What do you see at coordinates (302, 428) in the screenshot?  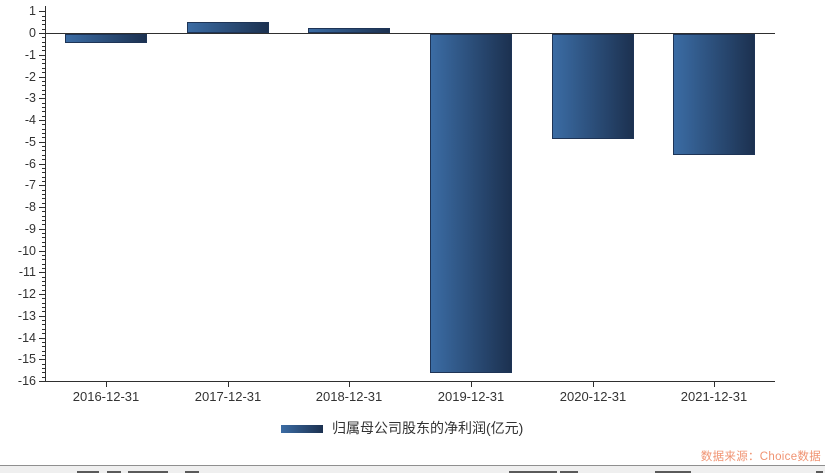 I see `legend-swatch` at bounding box center [302, 428].